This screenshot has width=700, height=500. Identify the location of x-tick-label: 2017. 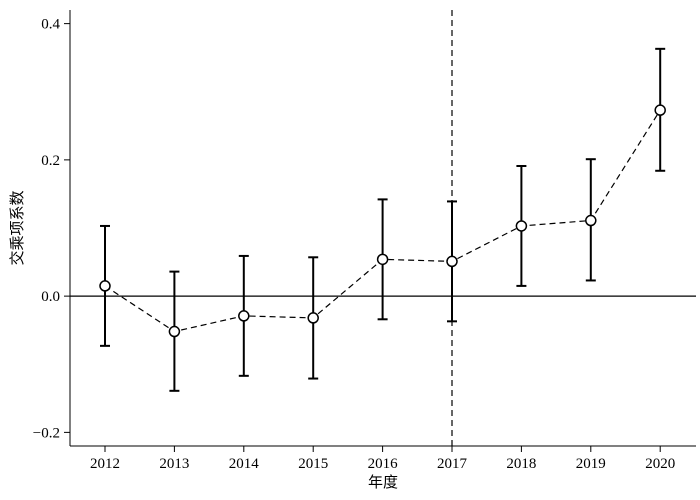
(452, 464).